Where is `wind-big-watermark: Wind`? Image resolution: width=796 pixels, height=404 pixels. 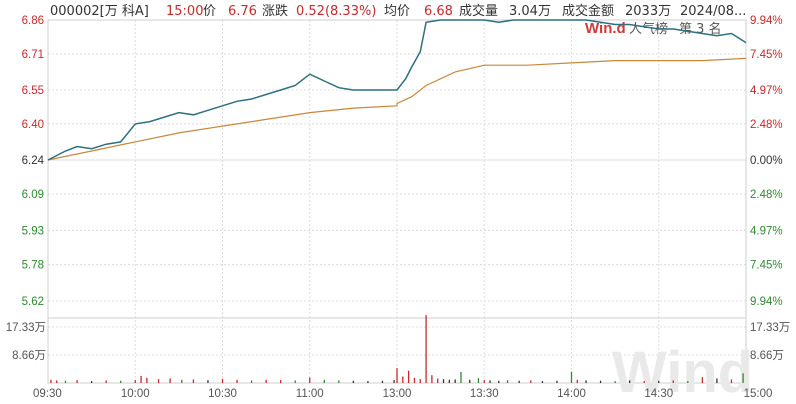 wind-big-watermark: Wind is located at coordinates (682, 372).